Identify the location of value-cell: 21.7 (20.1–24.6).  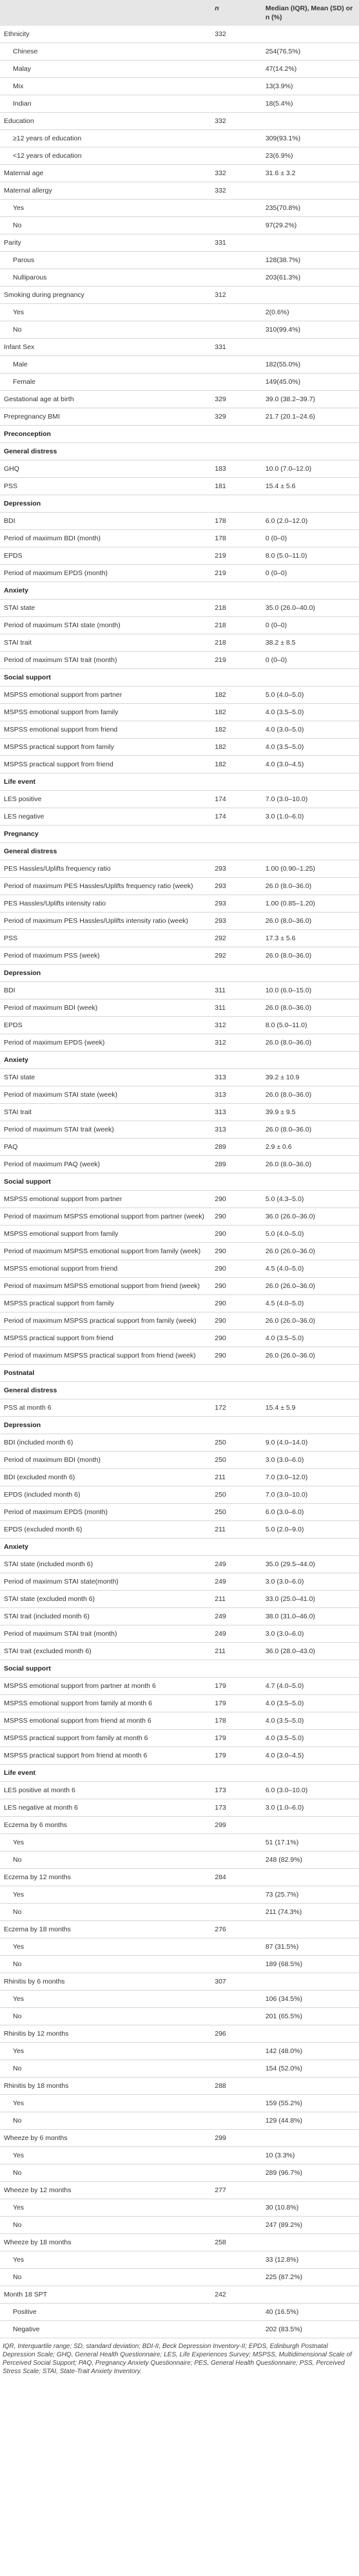
(310, 417).